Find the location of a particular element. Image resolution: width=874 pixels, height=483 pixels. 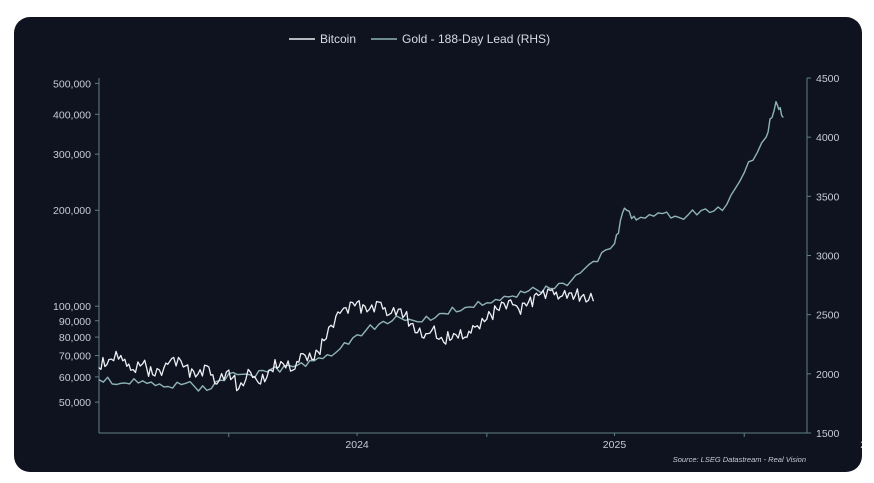

left-tick-label: 500,000 is located at coordinates (72, 84).